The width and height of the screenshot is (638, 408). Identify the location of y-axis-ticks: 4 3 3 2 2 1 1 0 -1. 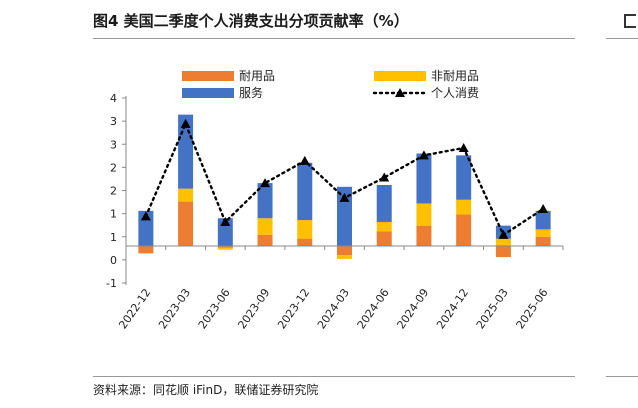
(116, 191).